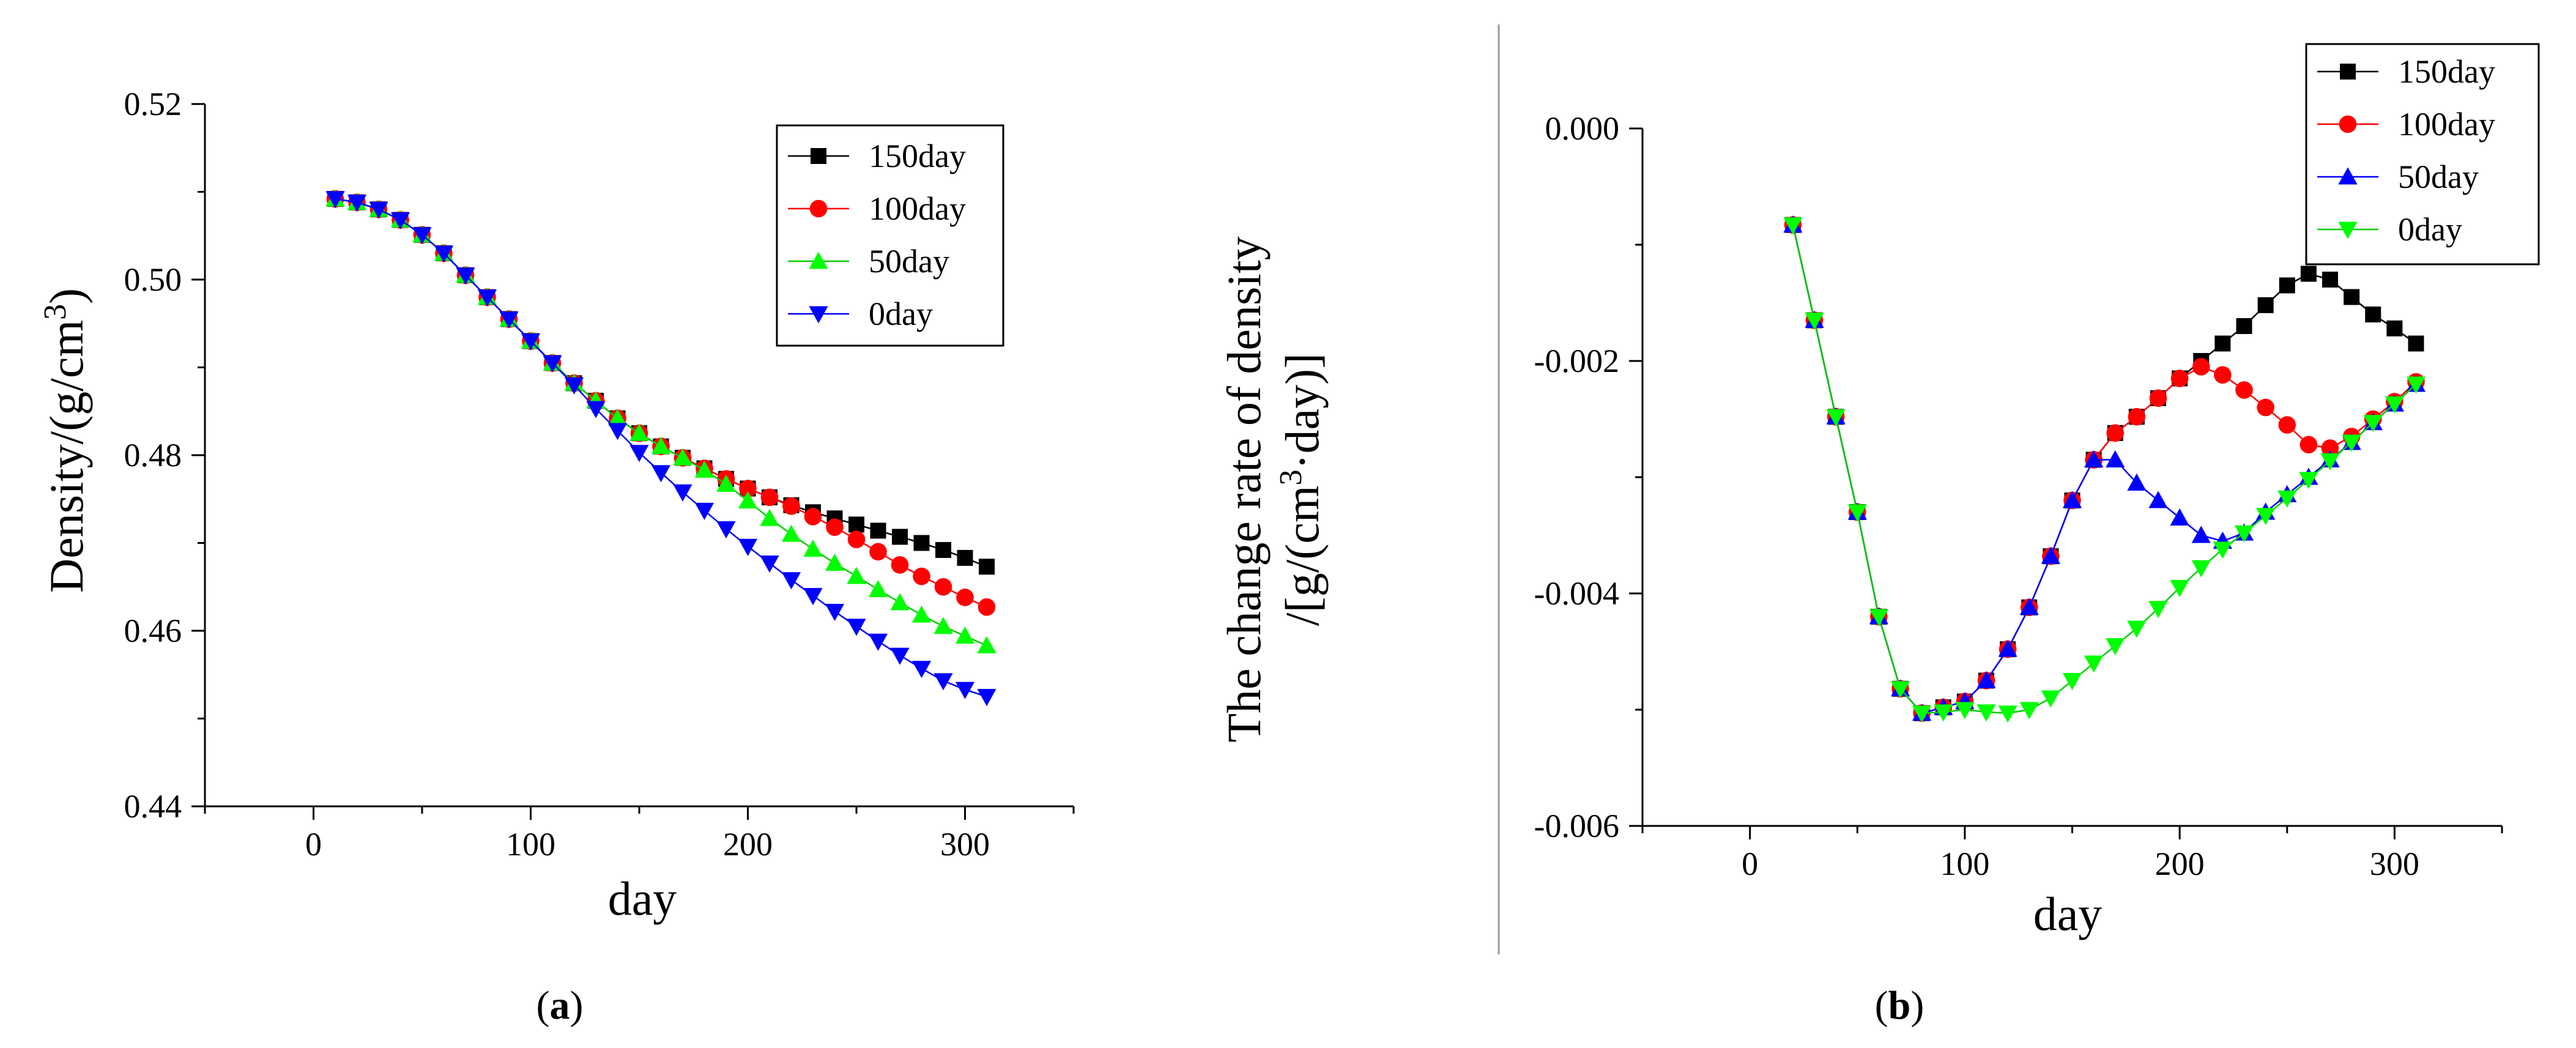 The image size is (2576, 1048). Describe the element at coordinates (1576, 826) in the screenshot. I see `y-tick-label: -0.006` at that location.